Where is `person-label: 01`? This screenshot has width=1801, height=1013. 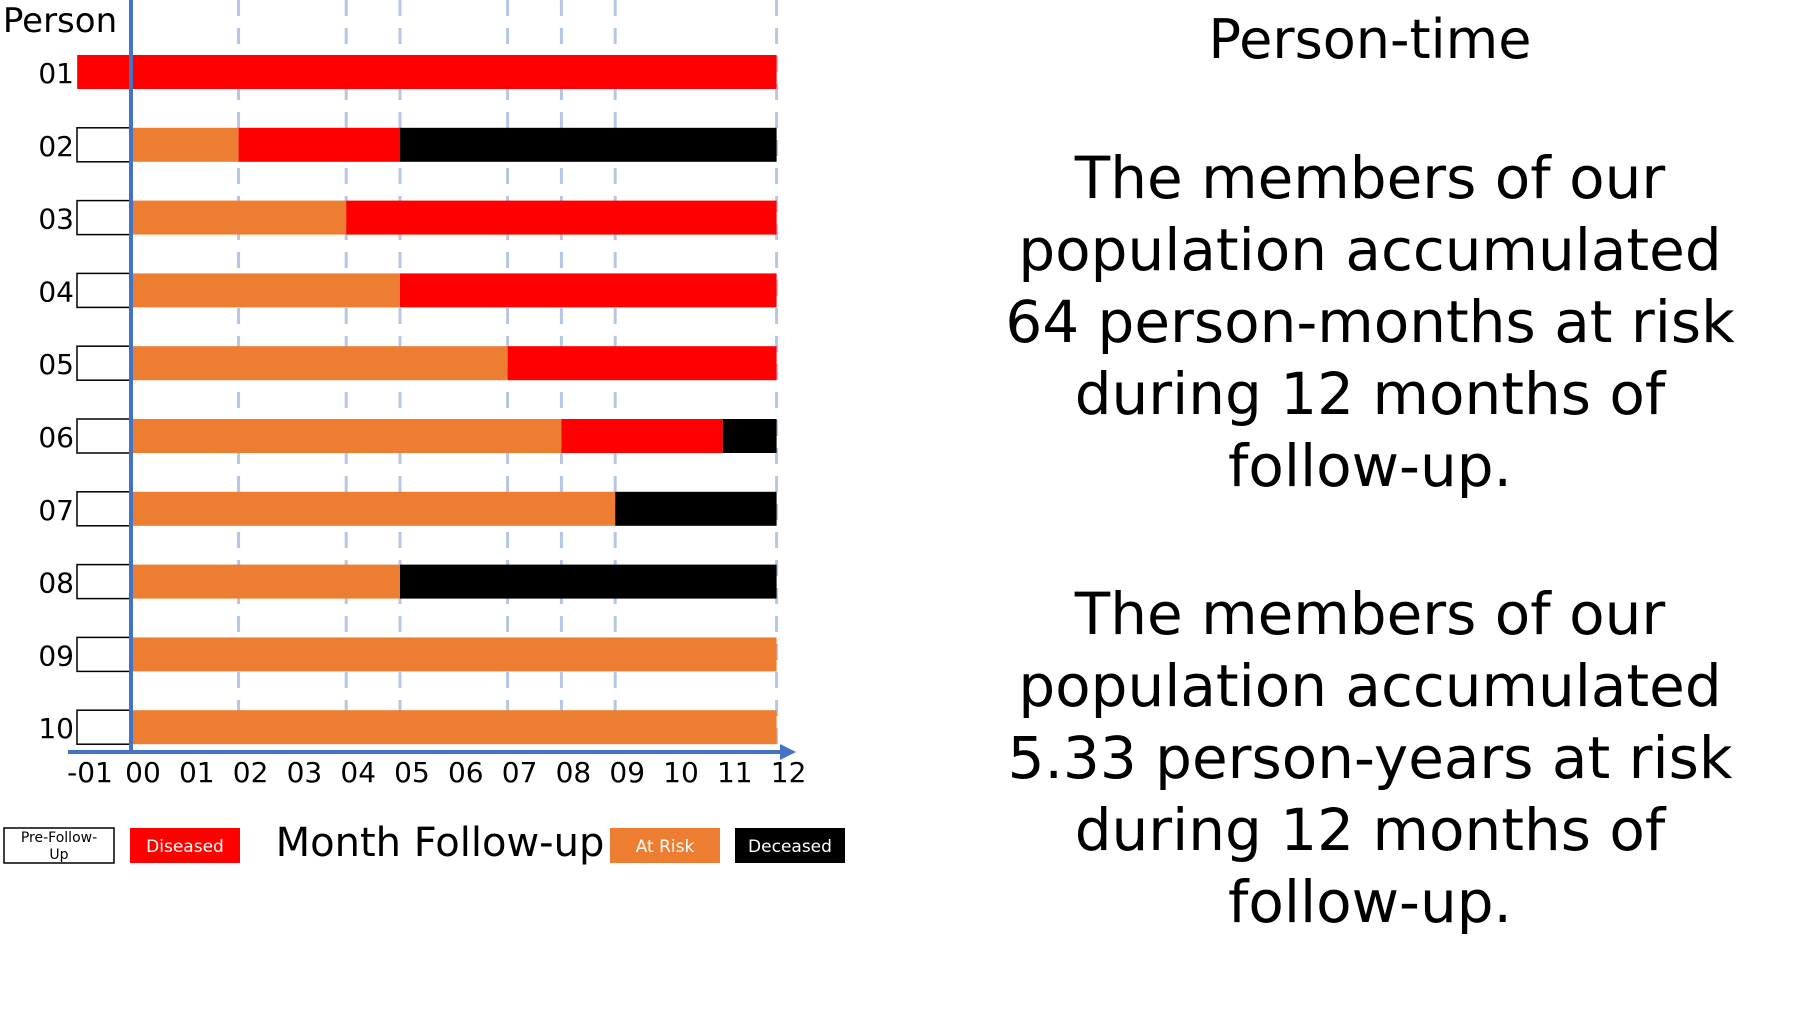 person-label: 01 is located at coordinates (56, 73).